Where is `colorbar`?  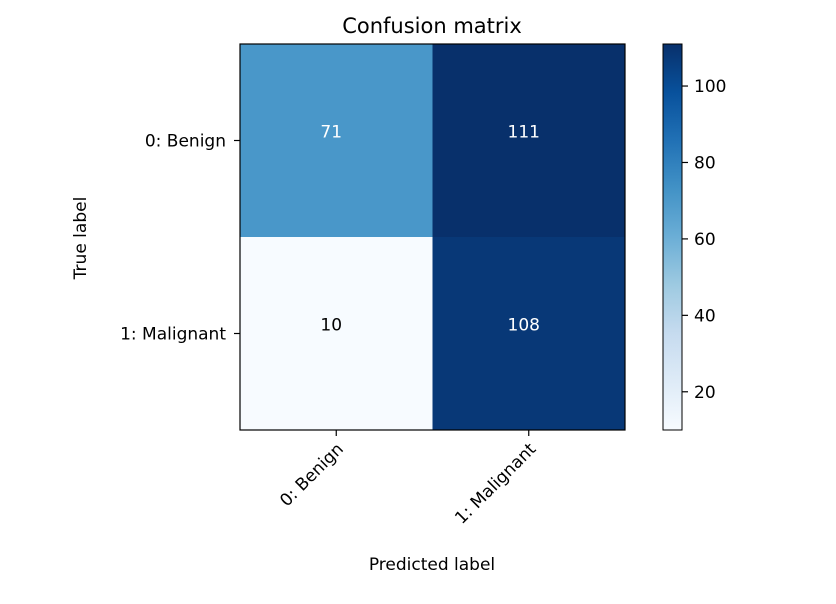
colorbar is located at coordinates (672, 237).